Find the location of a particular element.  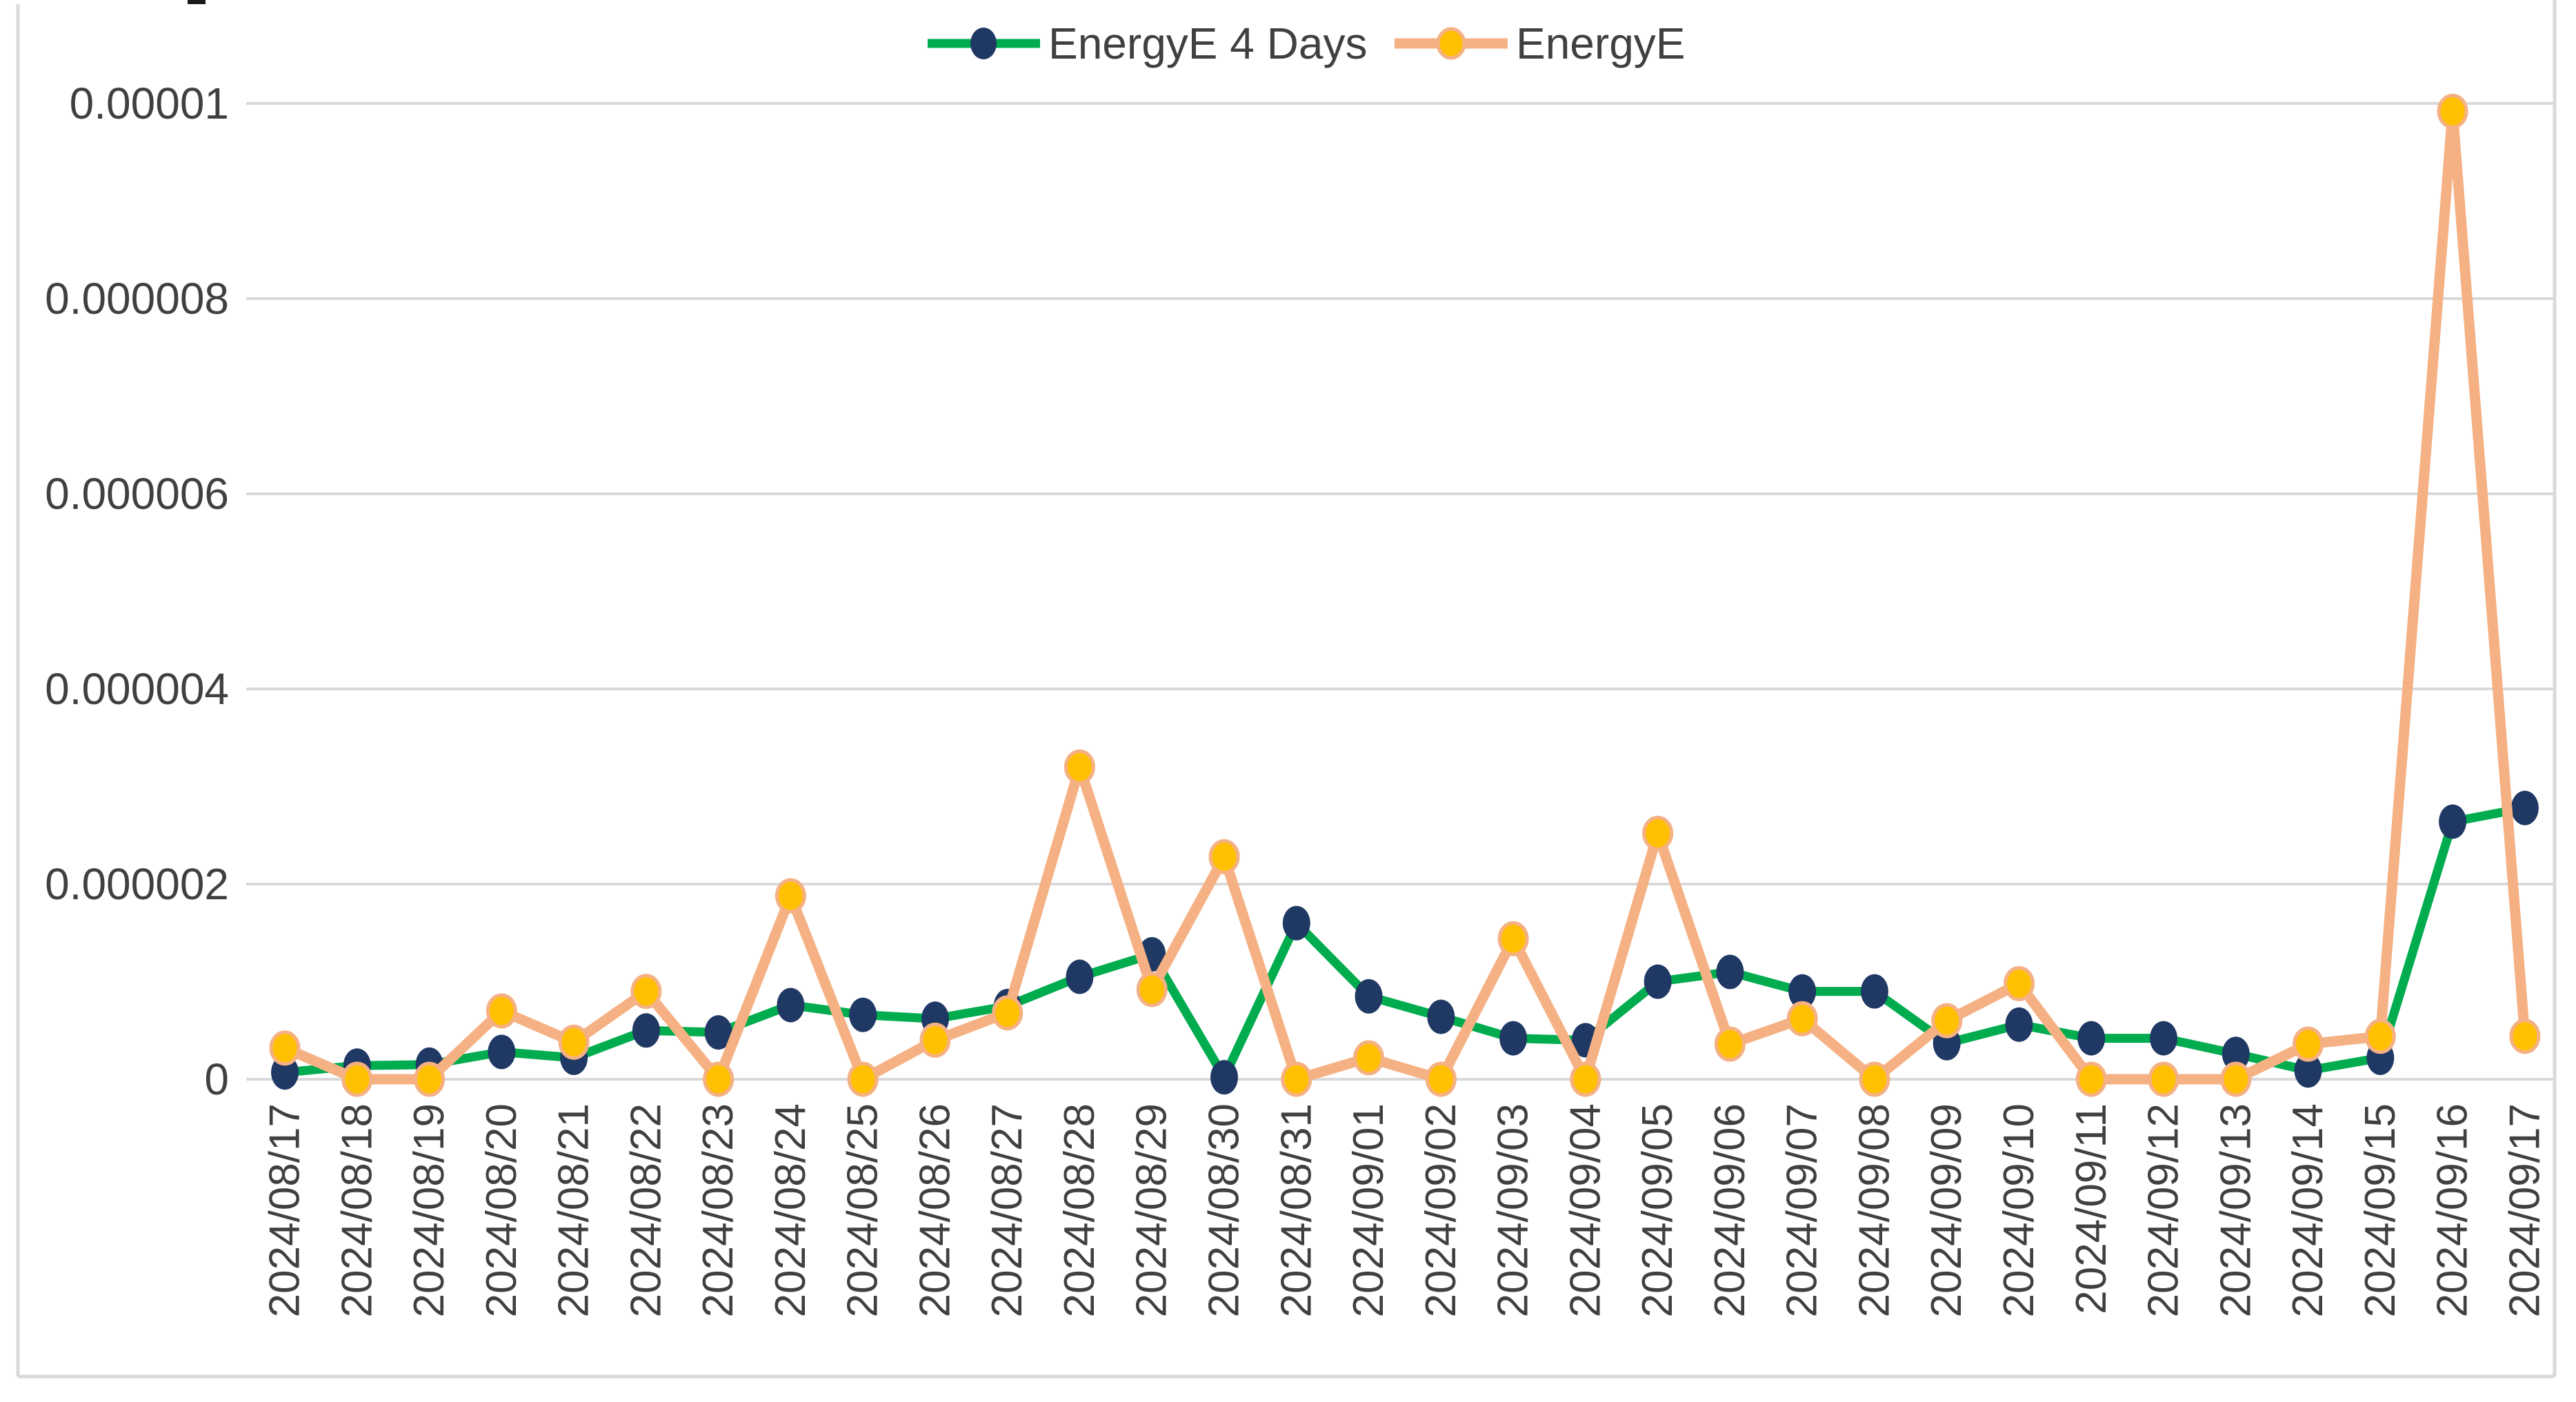

x-axis-tick-label: 2024/09/01 is located at coordinates (1368, 1210).